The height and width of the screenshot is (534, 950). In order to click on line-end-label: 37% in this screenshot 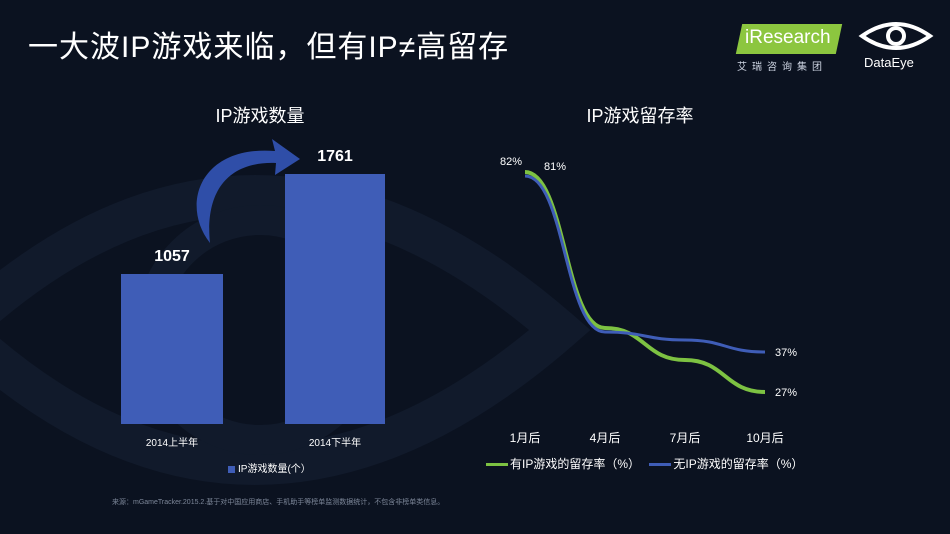, I will do `click(786, 353)`.